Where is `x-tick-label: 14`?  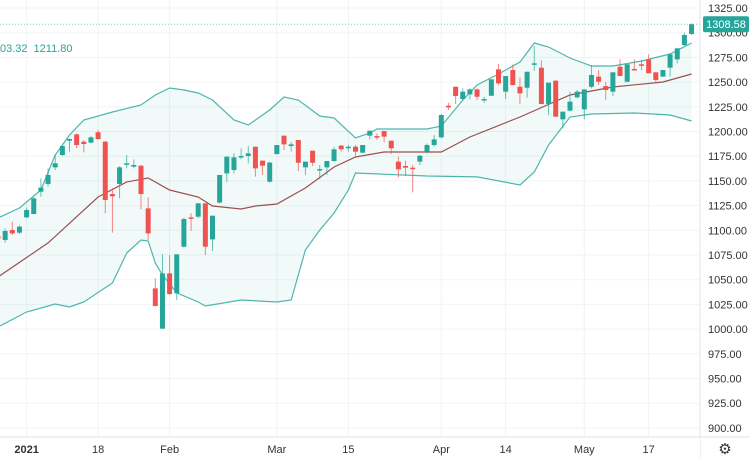
x-tick-label: 14 is located at coordinates (506, 450).